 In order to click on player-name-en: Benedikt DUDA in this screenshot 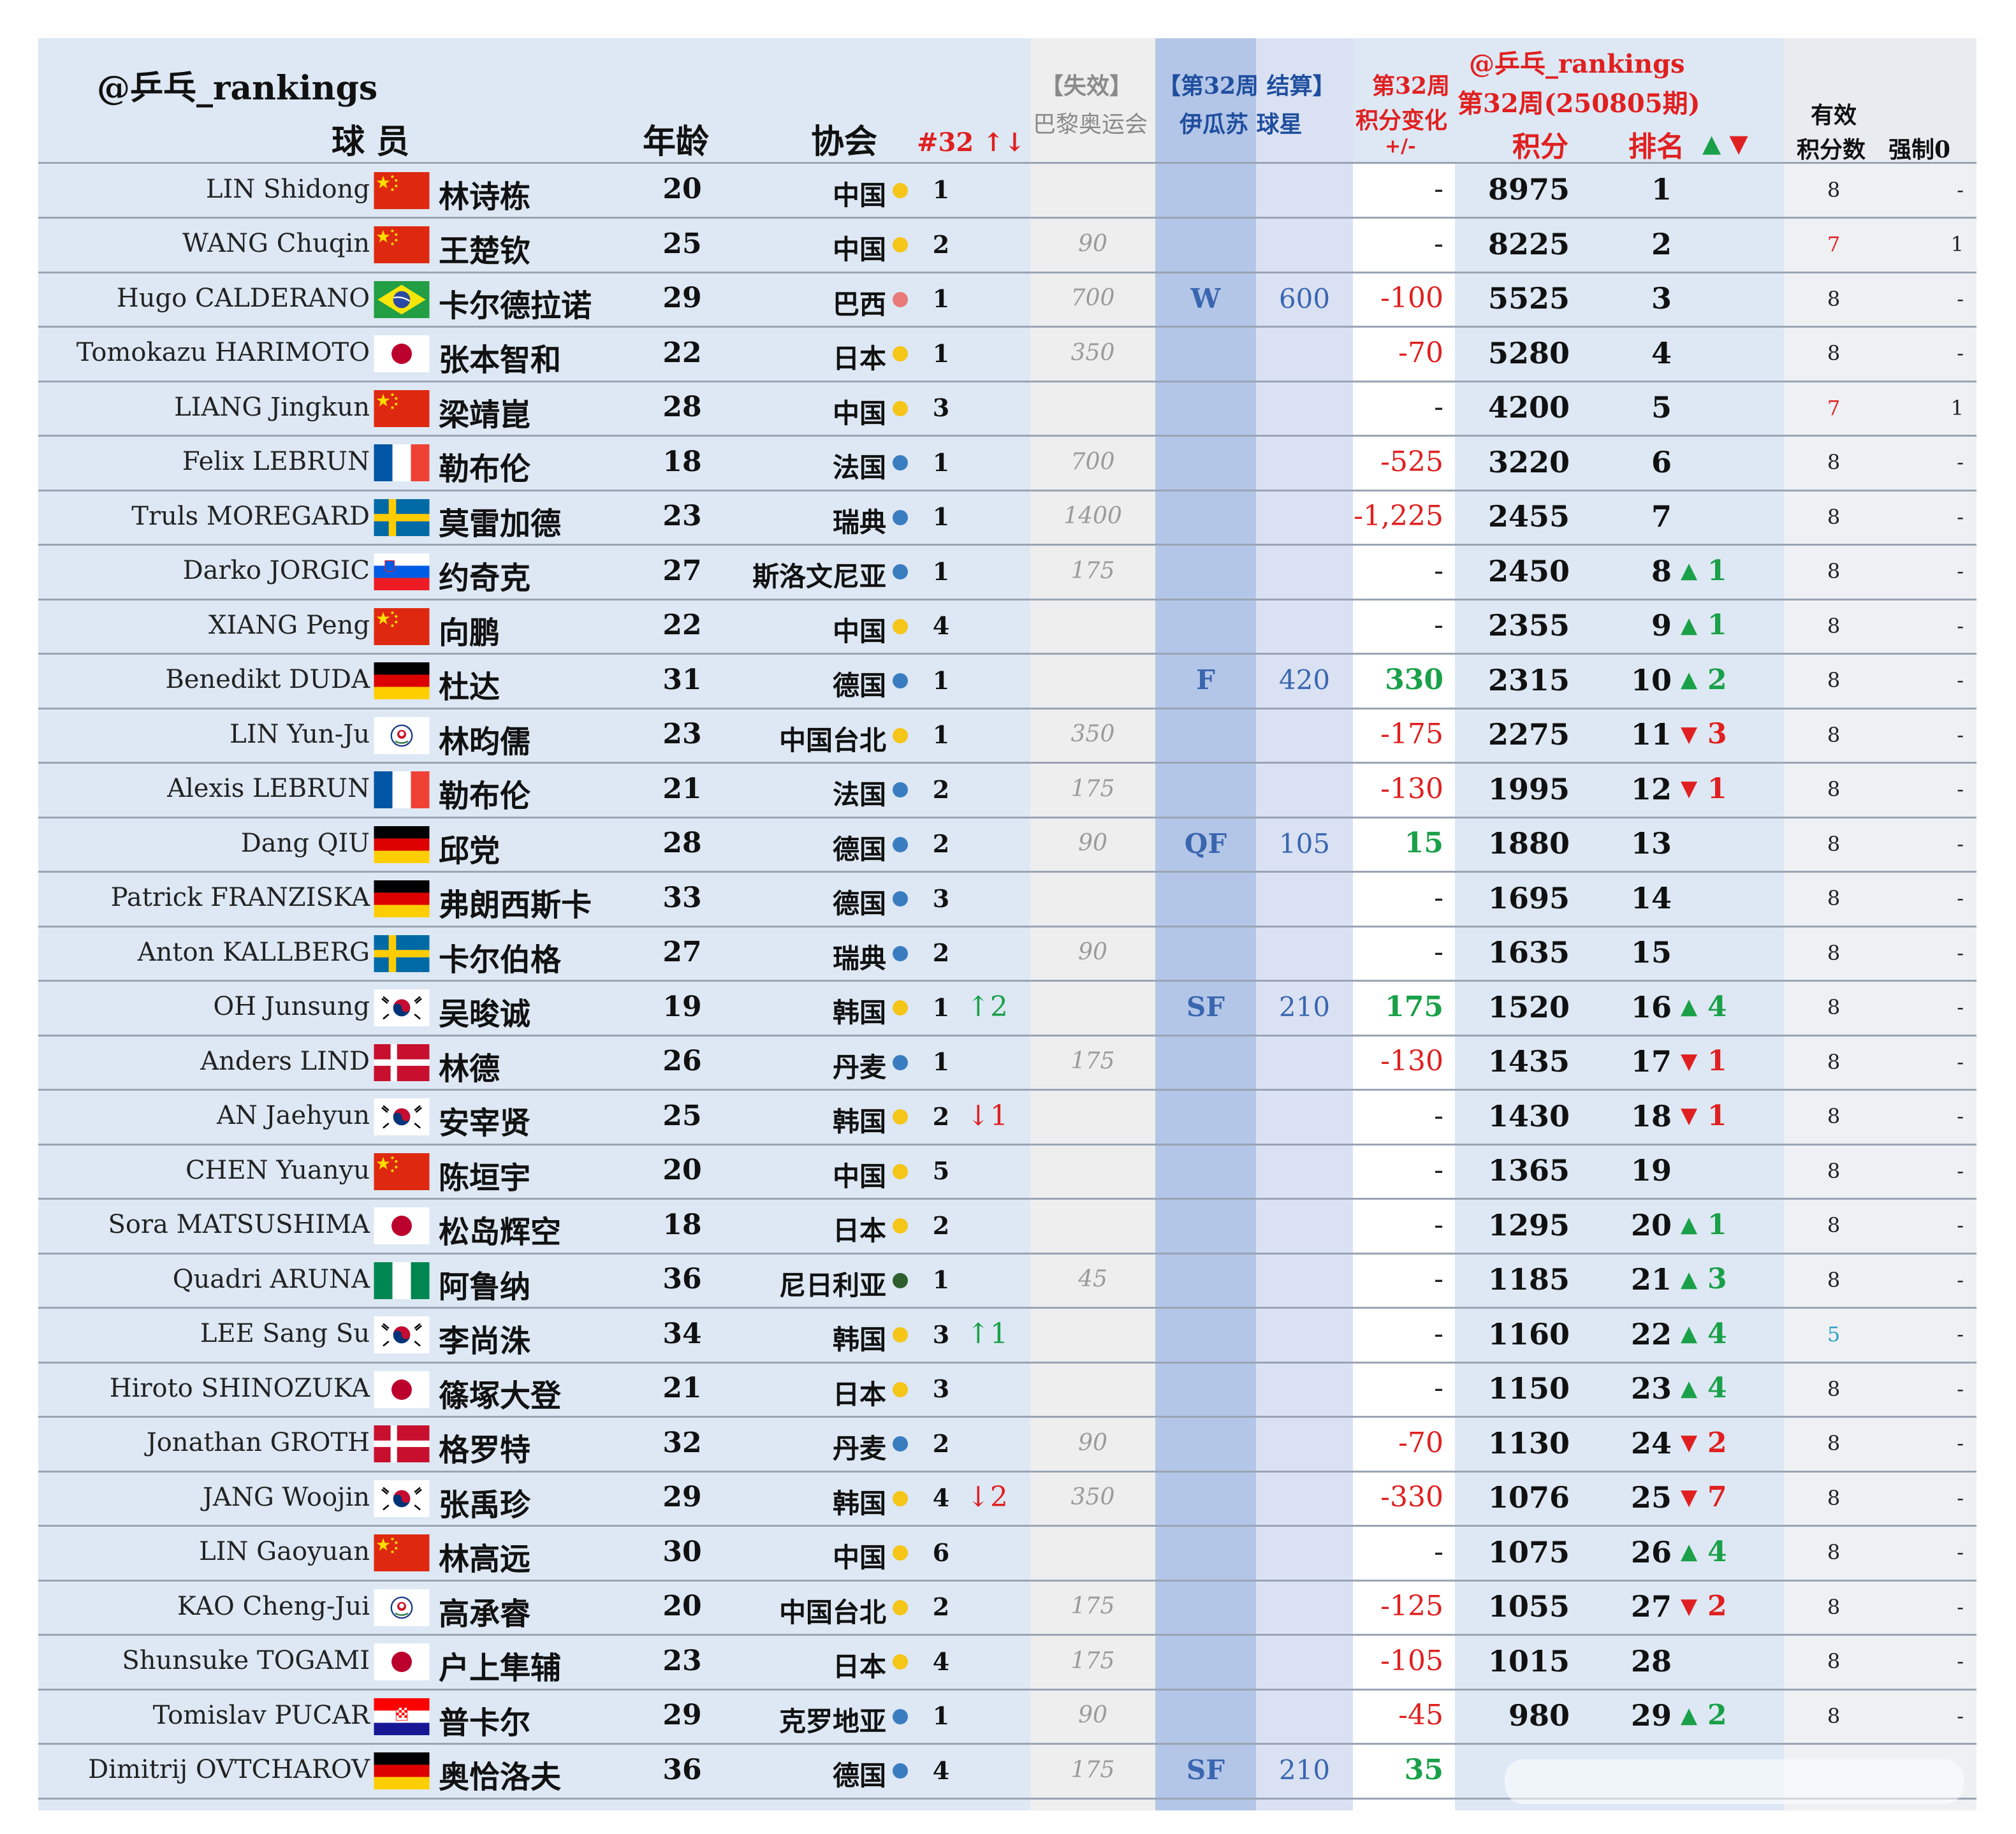, I will do `click(267, 680)`.